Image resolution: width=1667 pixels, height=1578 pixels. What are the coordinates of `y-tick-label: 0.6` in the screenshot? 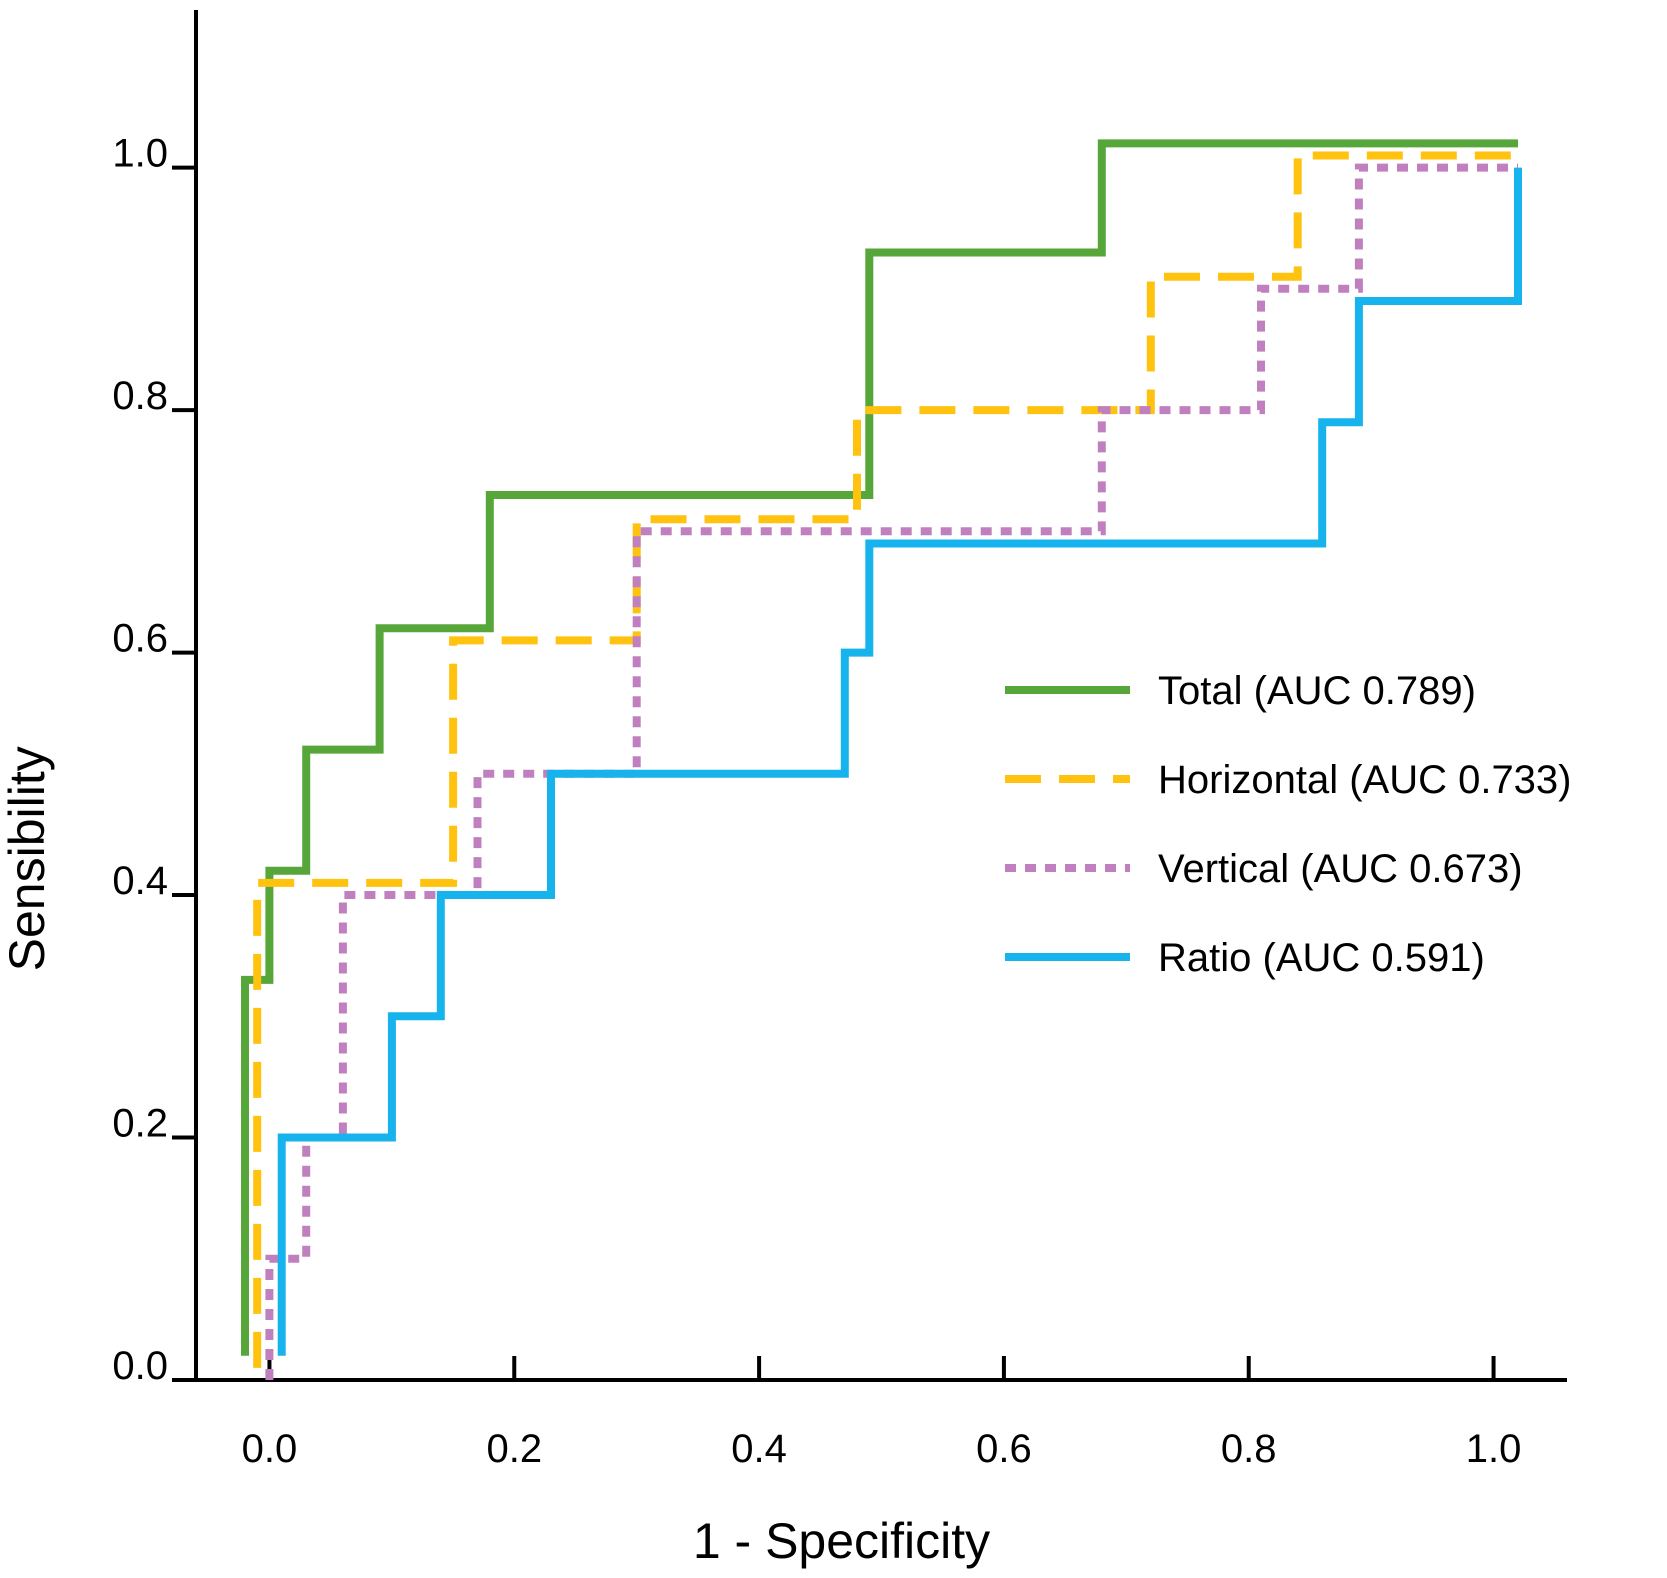 It's located at (140, 639).